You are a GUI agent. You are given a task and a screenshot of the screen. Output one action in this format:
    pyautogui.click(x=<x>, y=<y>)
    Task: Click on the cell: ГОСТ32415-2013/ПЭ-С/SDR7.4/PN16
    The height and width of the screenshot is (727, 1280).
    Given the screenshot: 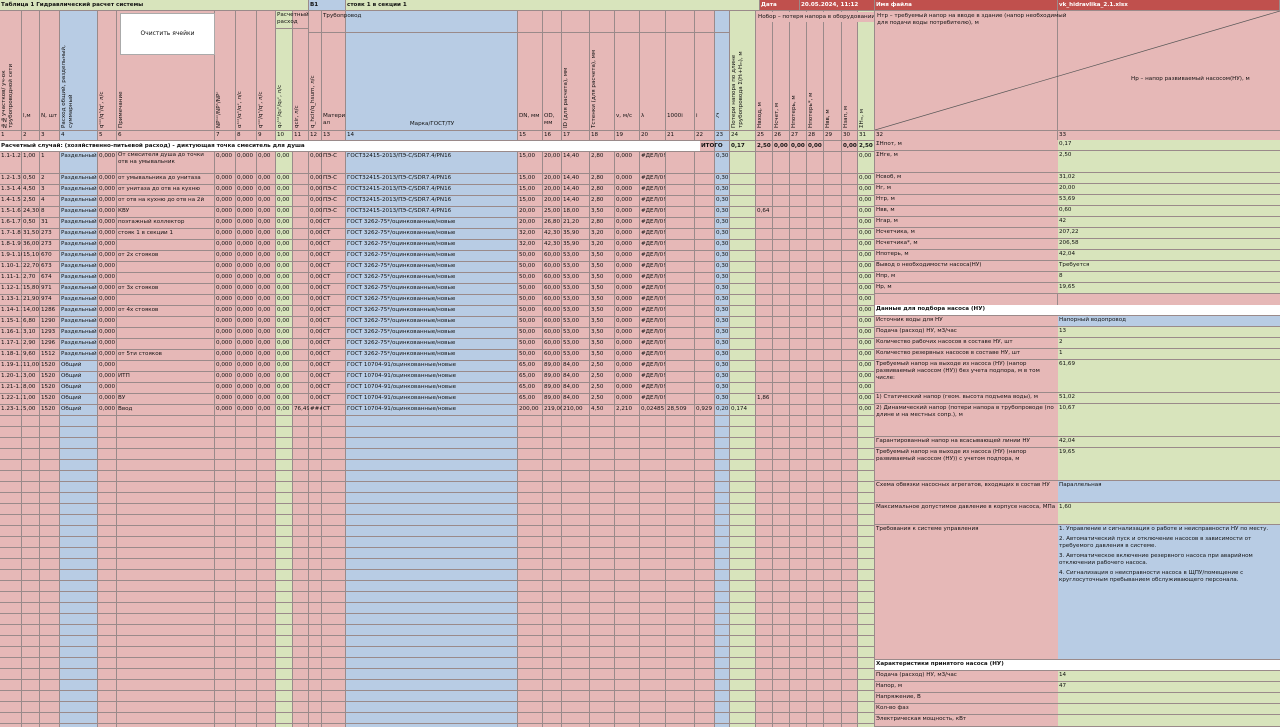 What is the action you would take?
    pyautogui.click(x=399, y=211)
    